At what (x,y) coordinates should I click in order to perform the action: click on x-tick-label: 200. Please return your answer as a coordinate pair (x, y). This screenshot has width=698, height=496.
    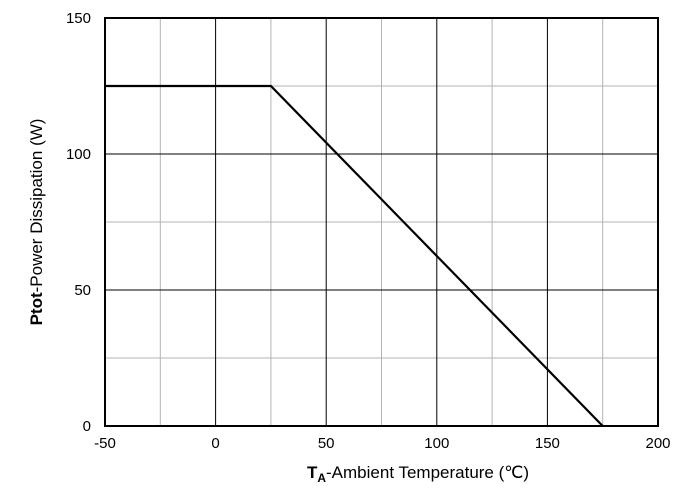
    Looking at the image, I should click on (657, 443).